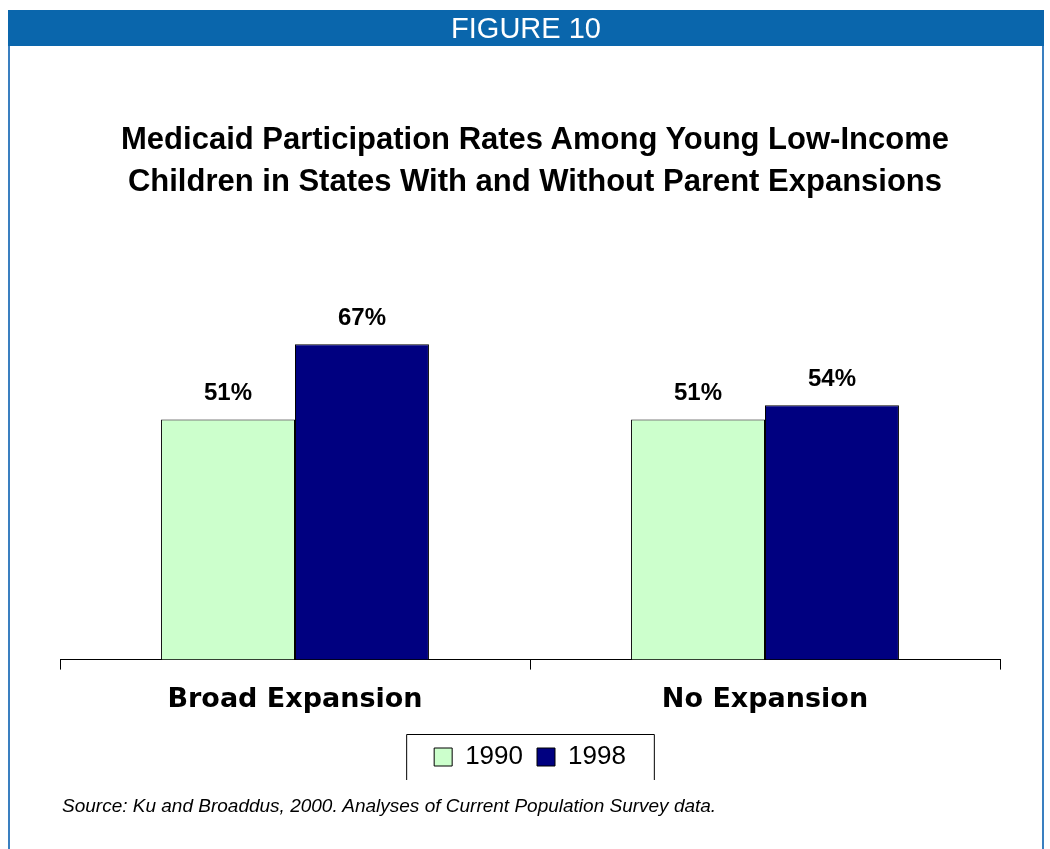 This screenshot has height=849, width=1050. Describe the element at coordinates (535, 160) in the screenshot. I see `chart-title: Medicaid Participation Rates Among Young Low-Income Children in States With and Without Parent Expansions` at that location.